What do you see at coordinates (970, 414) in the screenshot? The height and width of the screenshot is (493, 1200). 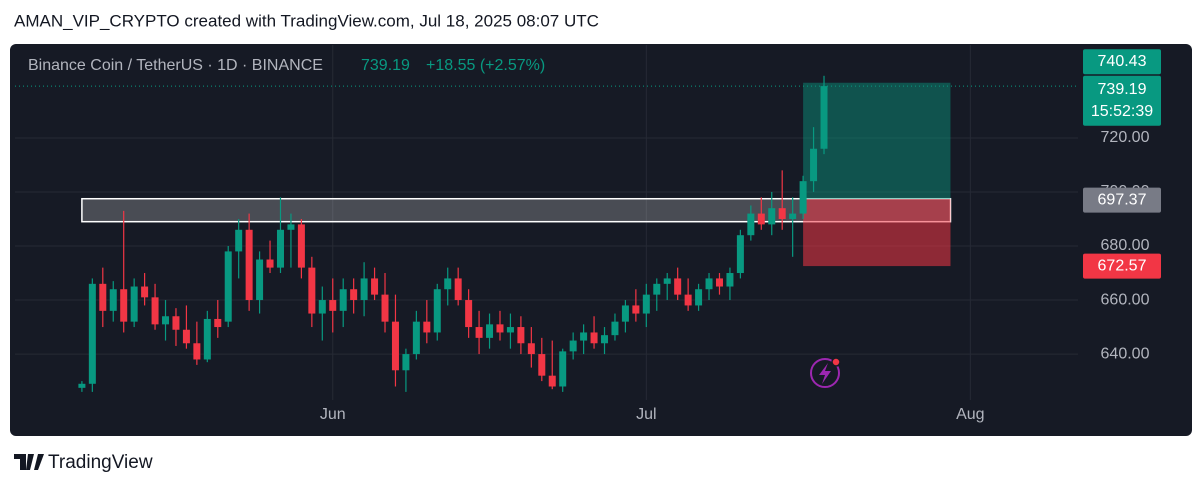 I see `x-tick-label: Aug` at bounding box center [970, 414].